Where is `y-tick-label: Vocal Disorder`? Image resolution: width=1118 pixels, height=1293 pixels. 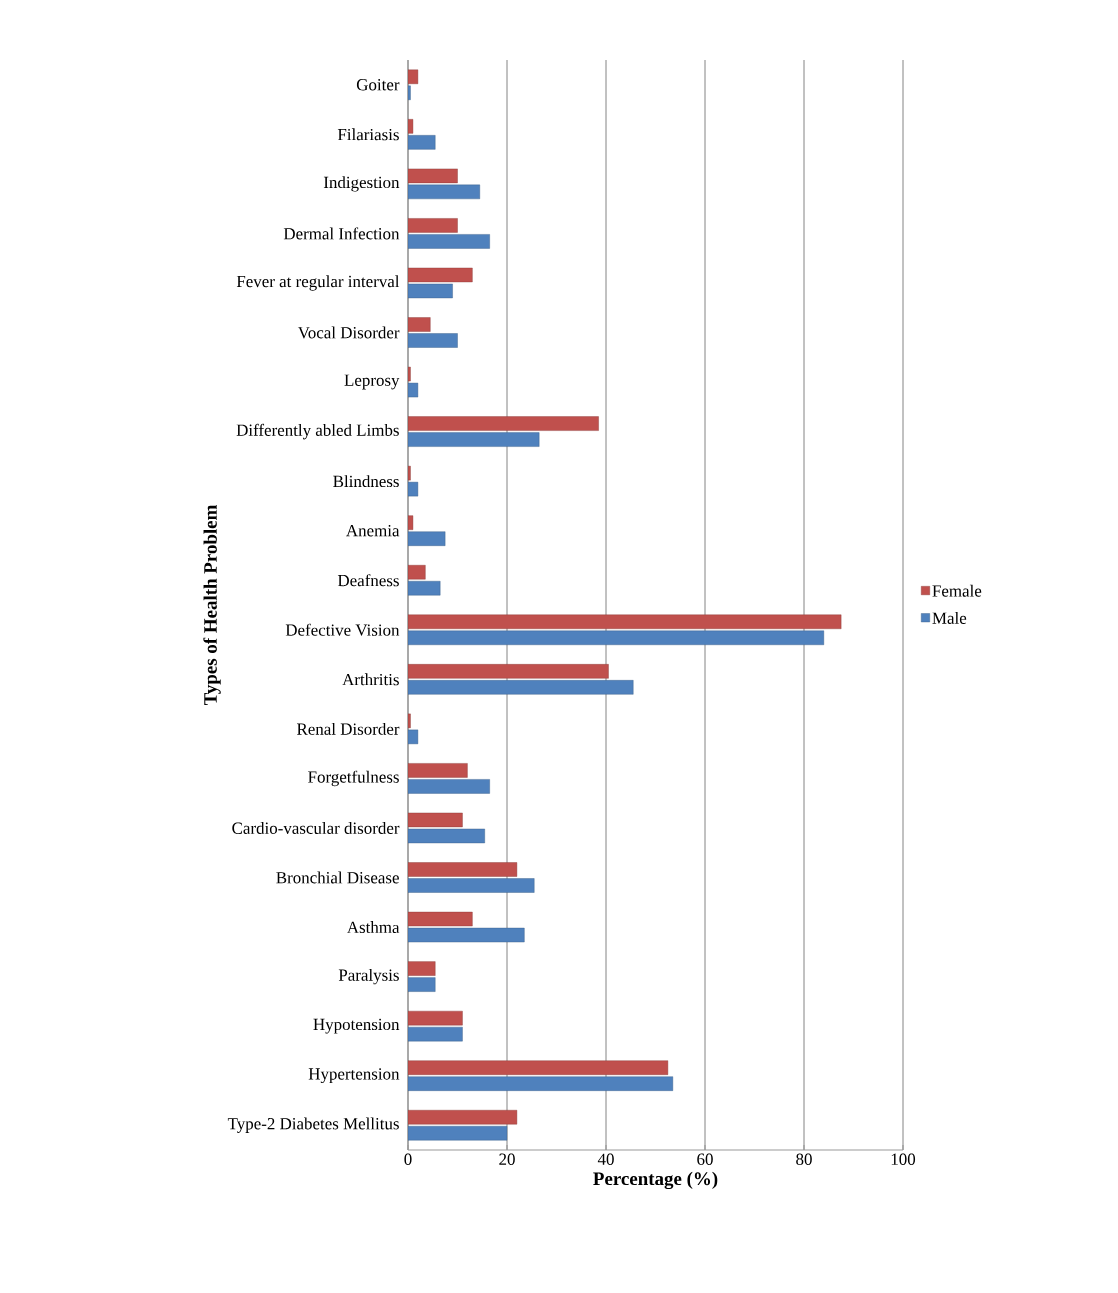
y-tick-label: Vocal Disorder is located at coordinates (348, 332).